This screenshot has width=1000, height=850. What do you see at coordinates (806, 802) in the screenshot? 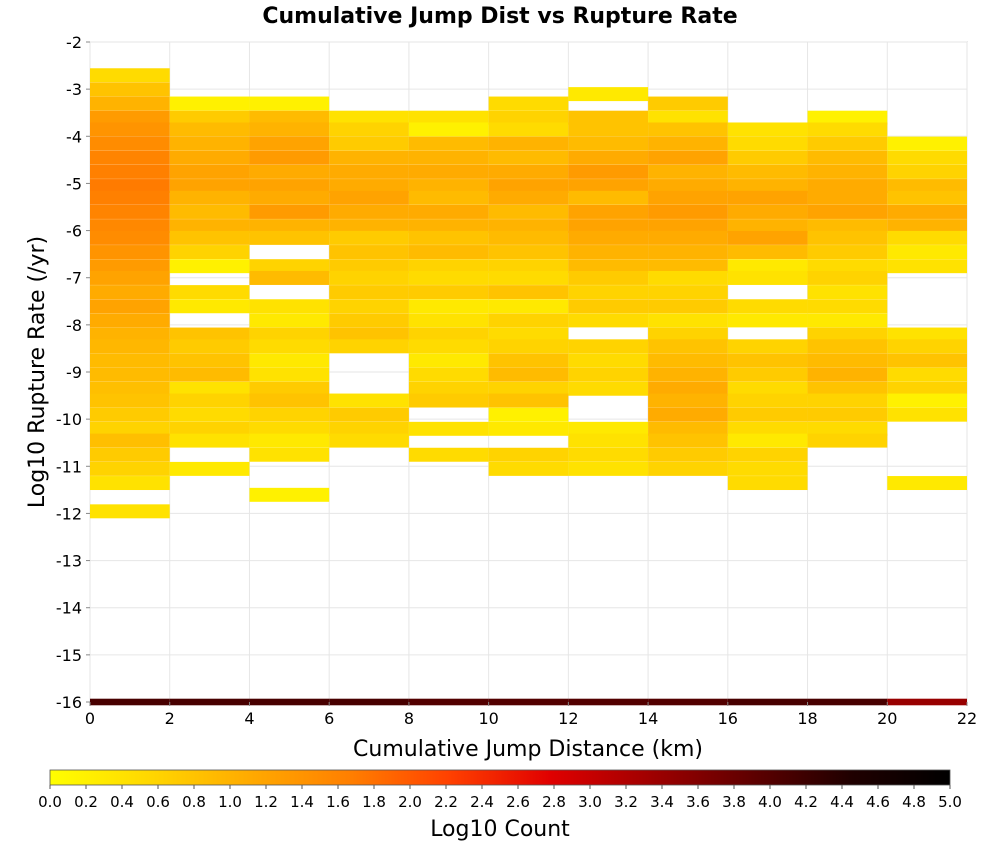
I see `colorbar-tick-label: 4.2` at bounding box center [806, 802].